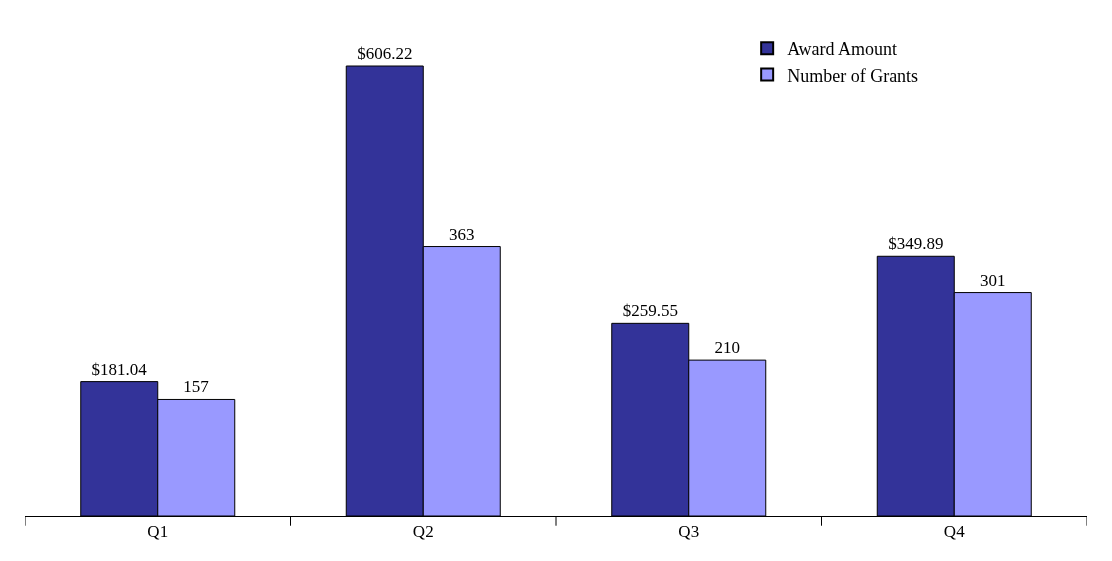 The image size is (1112, 561). I want to click on data-label: $349.89, so click(916, 244).